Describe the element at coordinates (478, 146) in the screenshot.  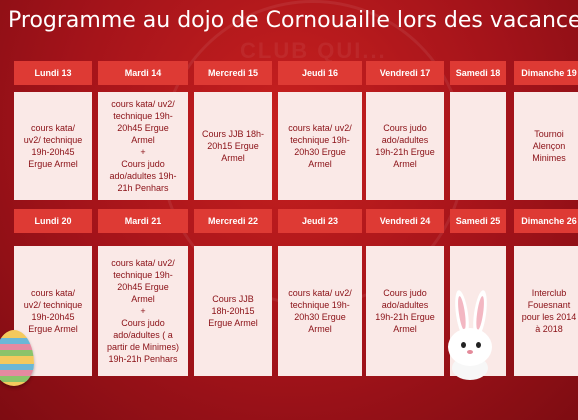
I see `day-schedule-cell` at that location.